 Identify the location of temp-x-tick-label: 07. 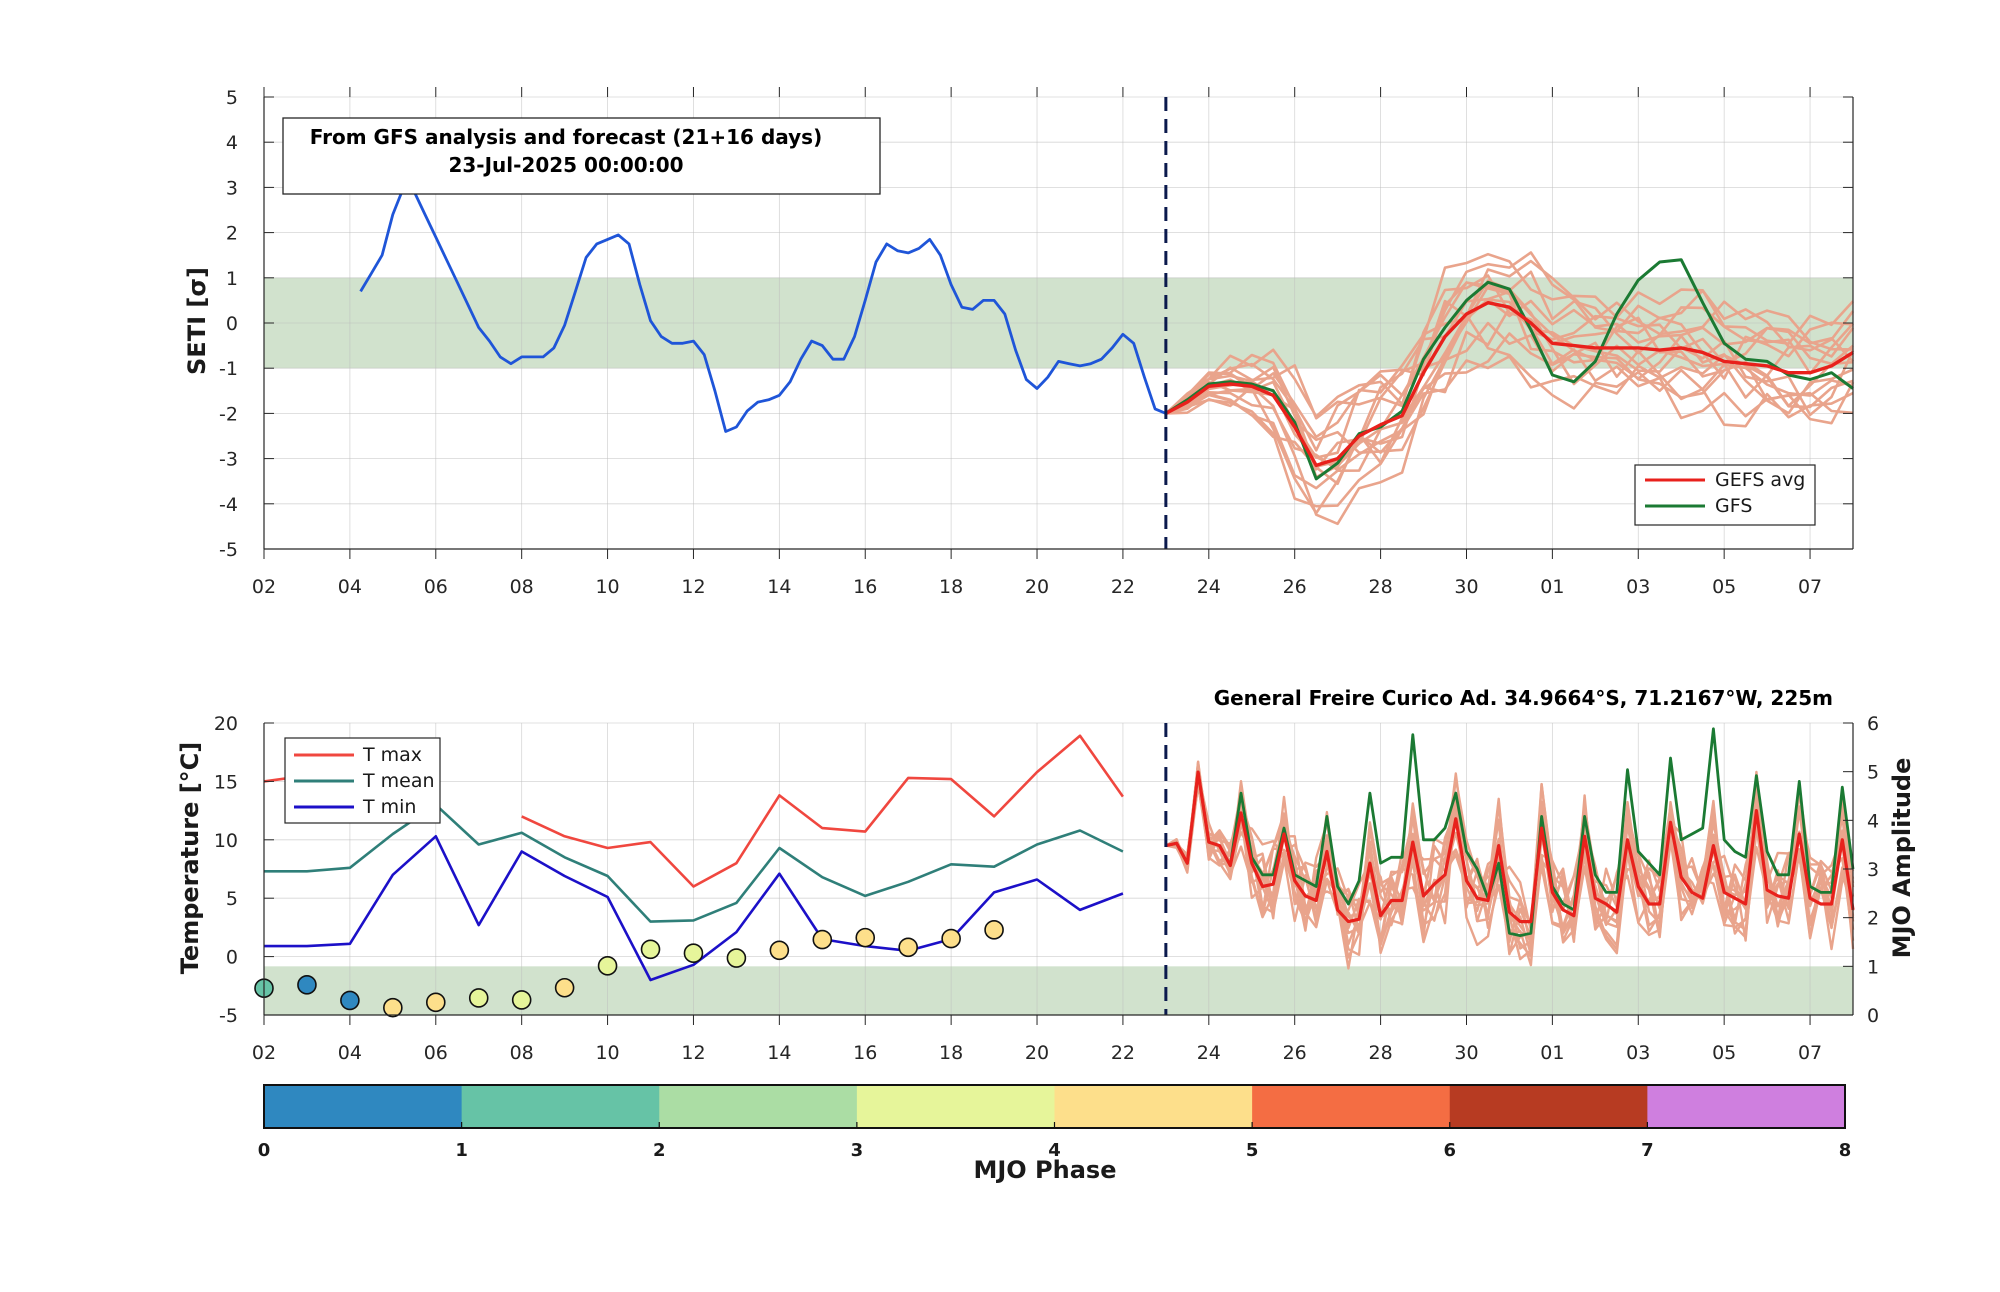
(1810, 1053).